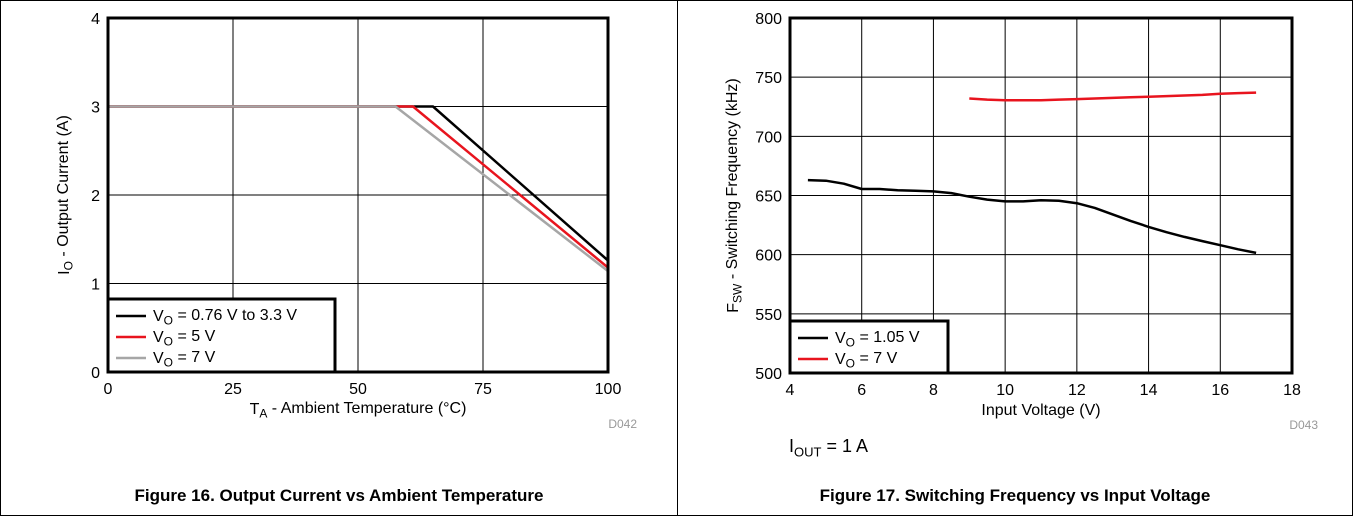 This screenshot has height=521, width=1353. I want to click on y-axis-label: FSW - Switching Frequency (kHz), so click(734, 195).